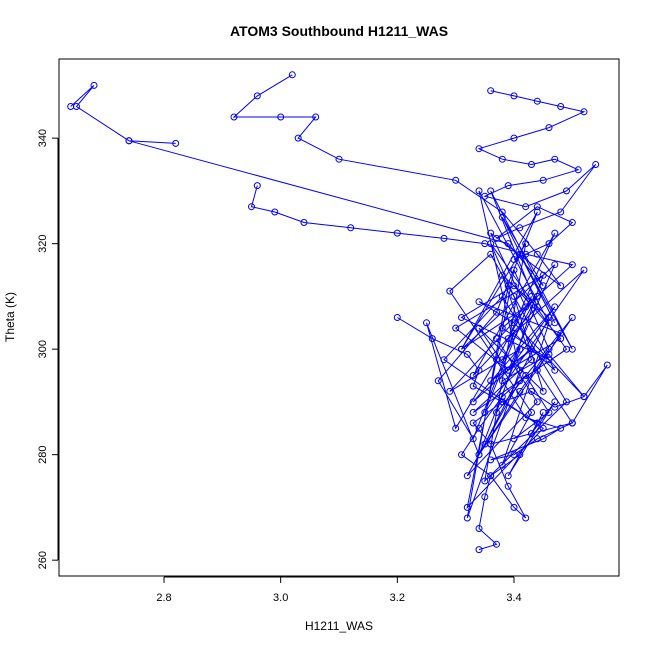 The image size is (650, 650). I want to click on series-line, so click(537, 175).